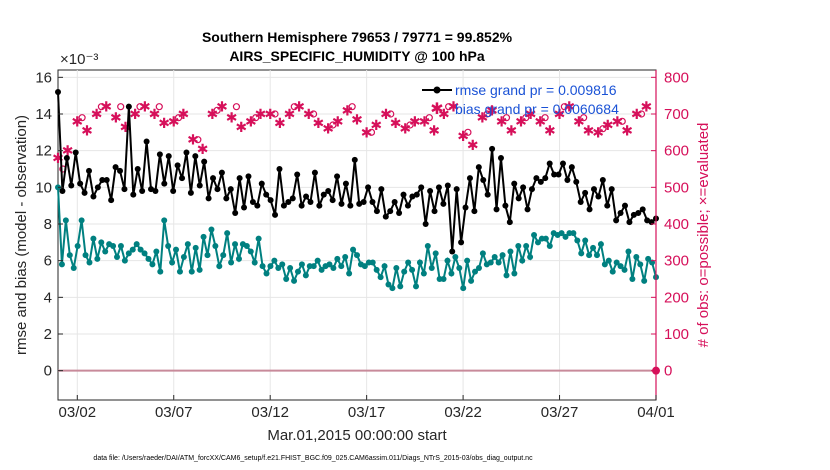 The height and width of the screenshot is (470, 830). I want to click on left-tick-label: 4, so click(48, 297).